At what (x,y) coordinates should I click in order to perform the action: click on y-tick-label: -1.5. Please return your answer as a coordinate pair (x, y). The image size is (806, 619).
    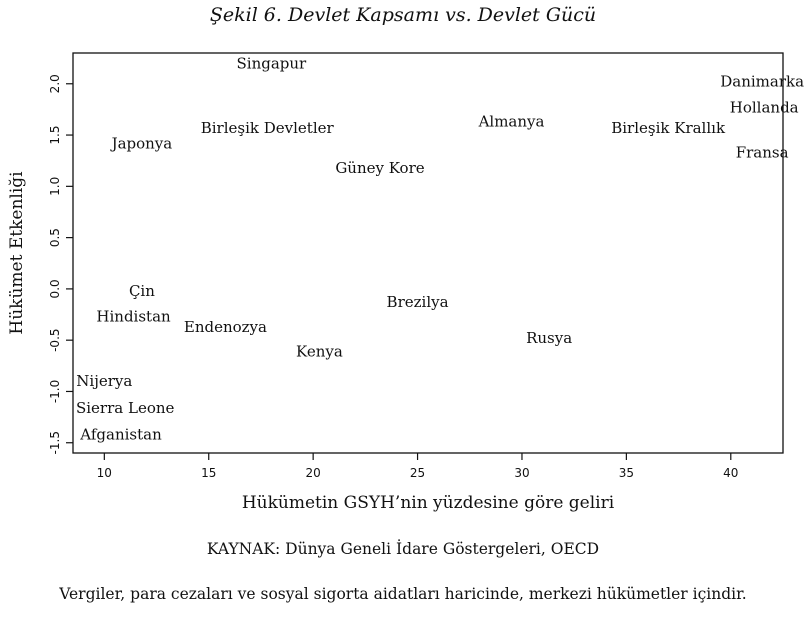
    Looking at the image, I should click on (55, 442).